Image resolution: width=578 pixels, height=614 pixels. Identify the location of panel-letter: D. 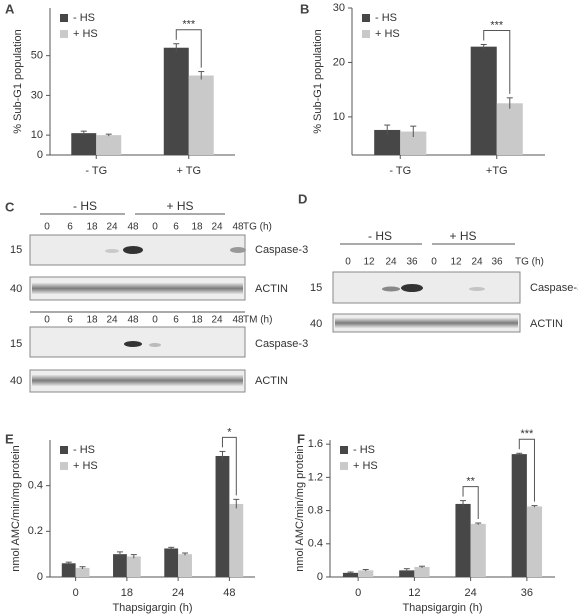
(302, 198).